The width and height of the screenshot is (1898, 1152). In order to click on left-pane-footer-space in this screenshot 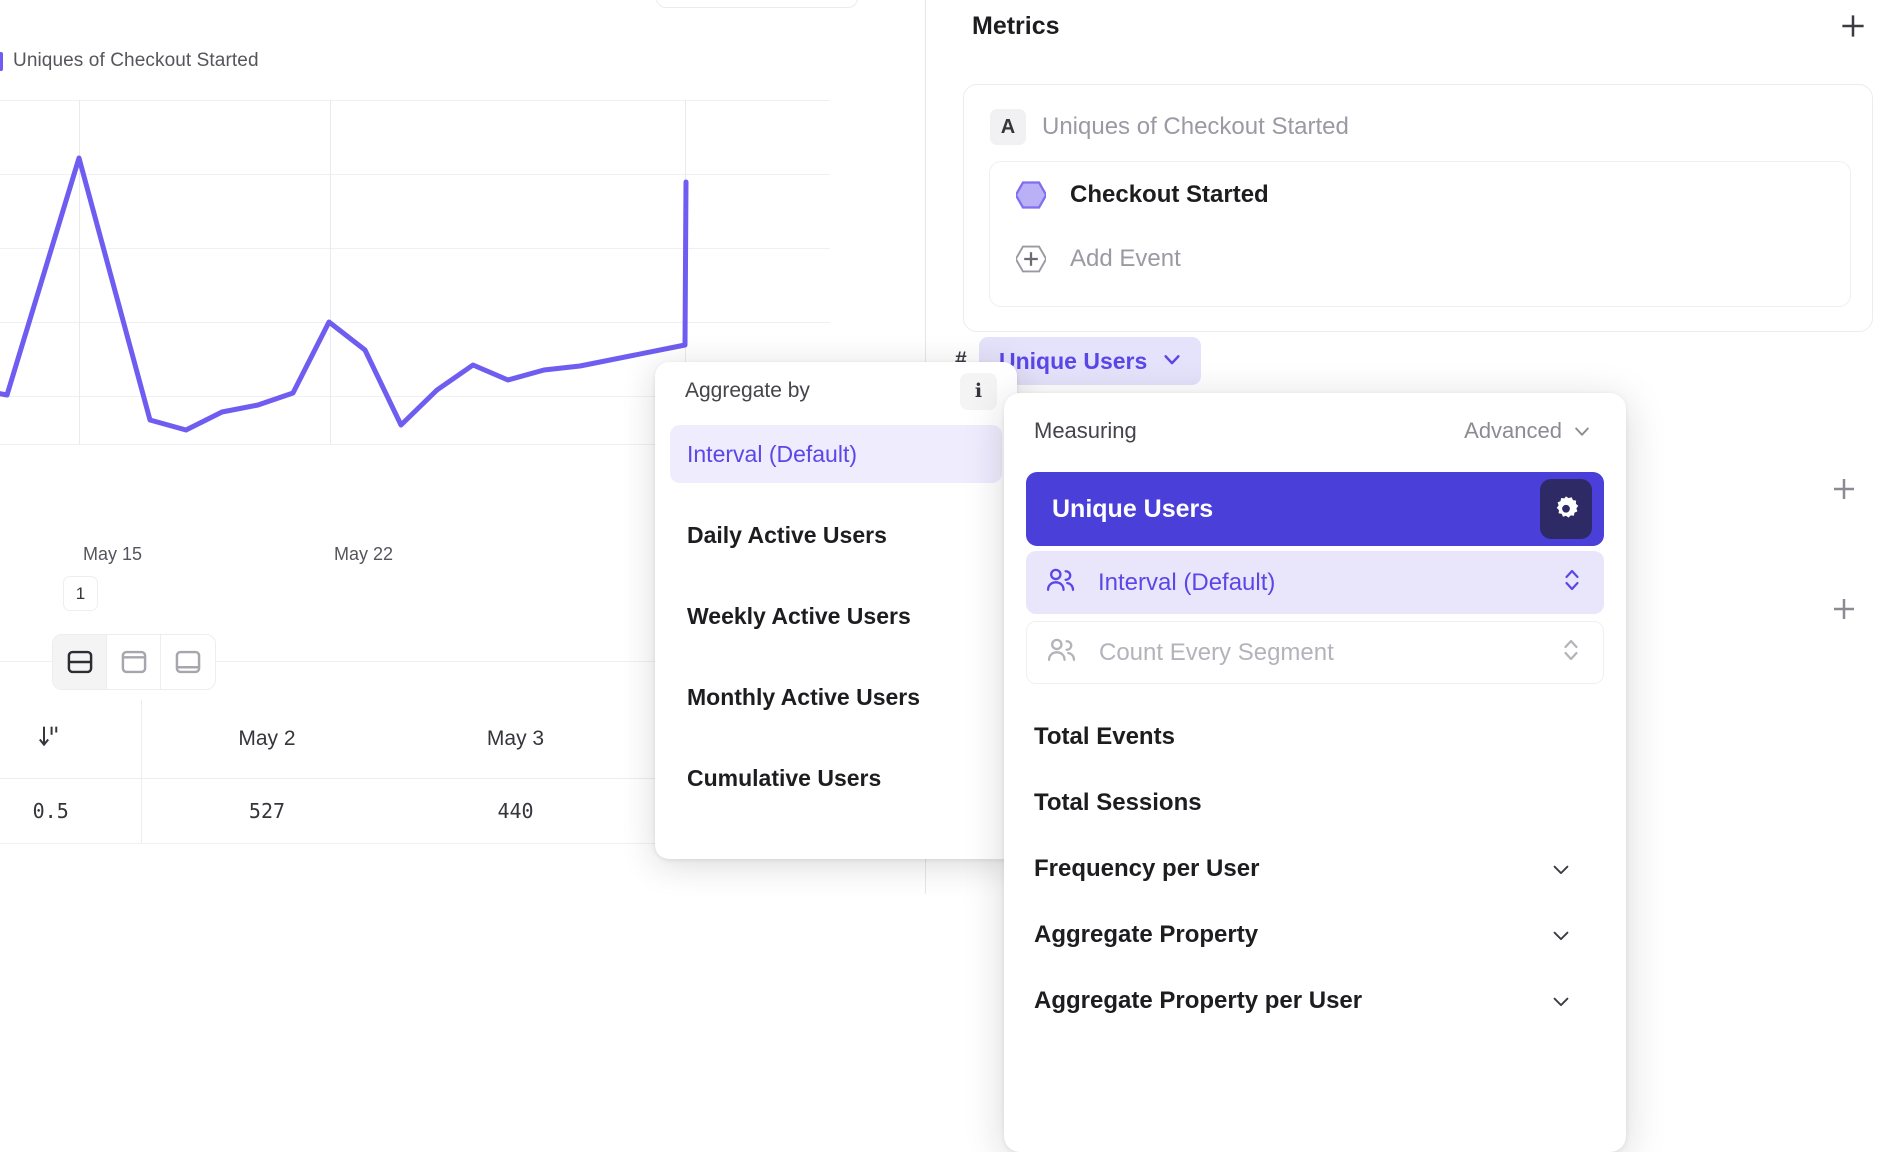, I will do `click(462, 1023)`.